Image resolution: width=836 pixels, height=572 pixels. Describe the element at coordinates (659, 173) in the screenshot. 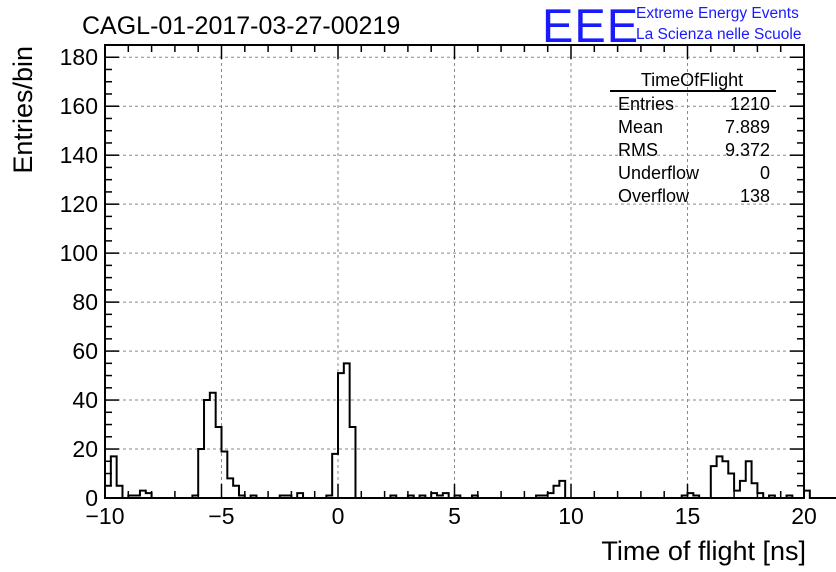

I see `stats-row-label: Underflow` at that location.